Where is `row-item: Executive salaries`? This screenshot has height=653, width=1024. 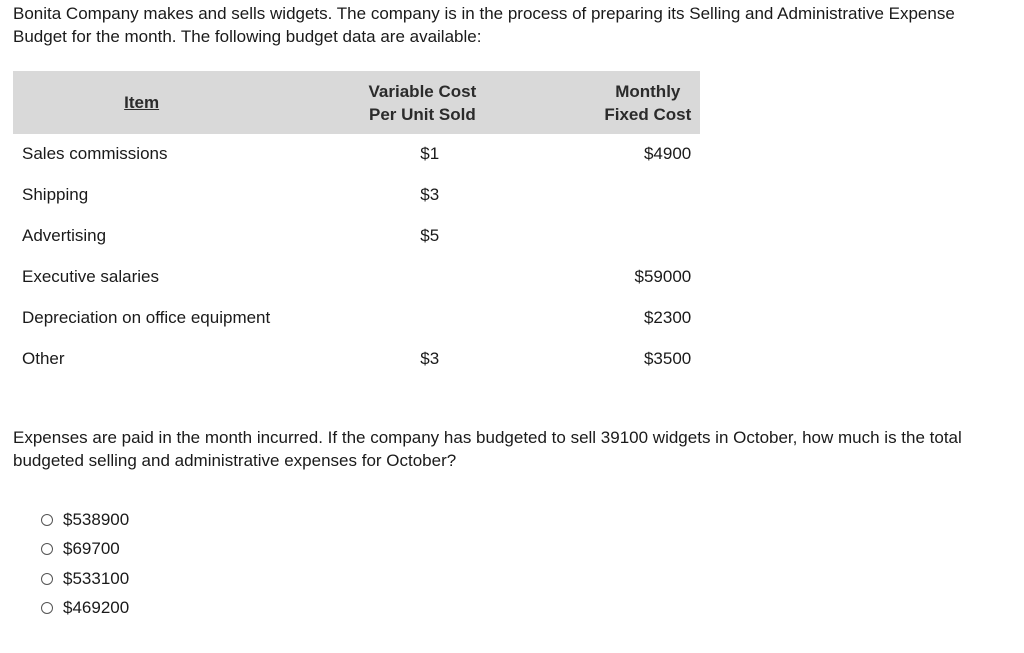 row-item: Executive salaries is located at coordinates (91, 276).